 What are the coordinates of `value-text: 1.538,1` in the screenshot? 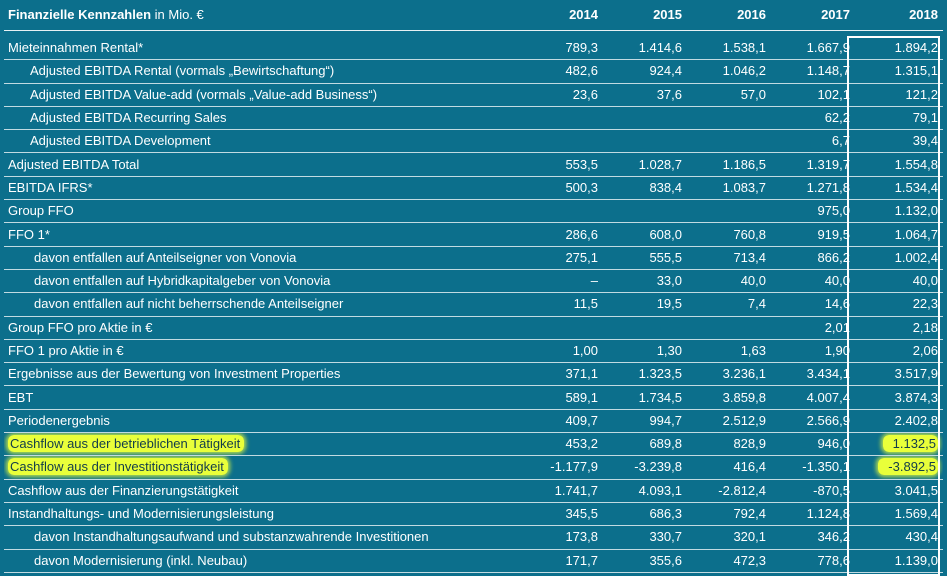 It's located at (744, 48).